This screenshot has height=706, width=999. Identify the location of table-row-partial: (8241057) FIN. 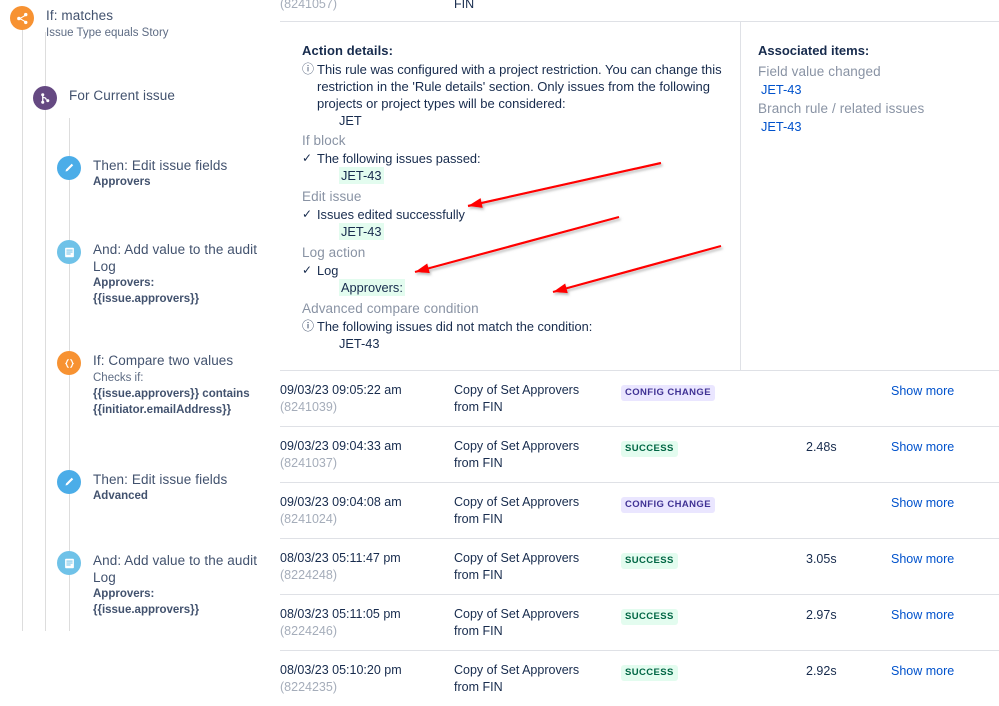
(639, 11).